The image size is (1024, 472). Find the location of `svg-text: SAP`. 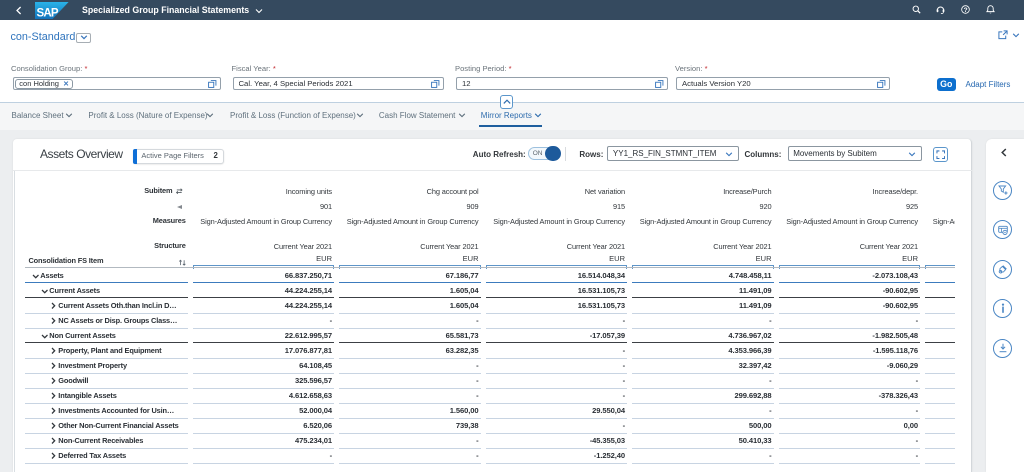

svg-text: SAP is located at coordinates (48, 12).